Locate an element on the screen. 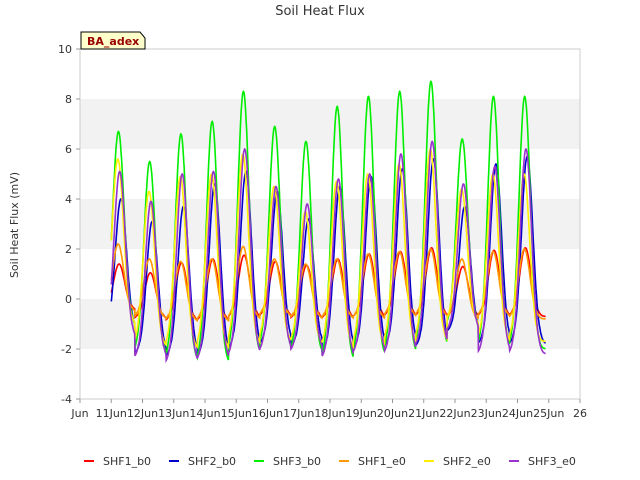 This screenshot has height=480, width=640. chart-title: Soil Heat Flux is located at coordinates (320, 11).